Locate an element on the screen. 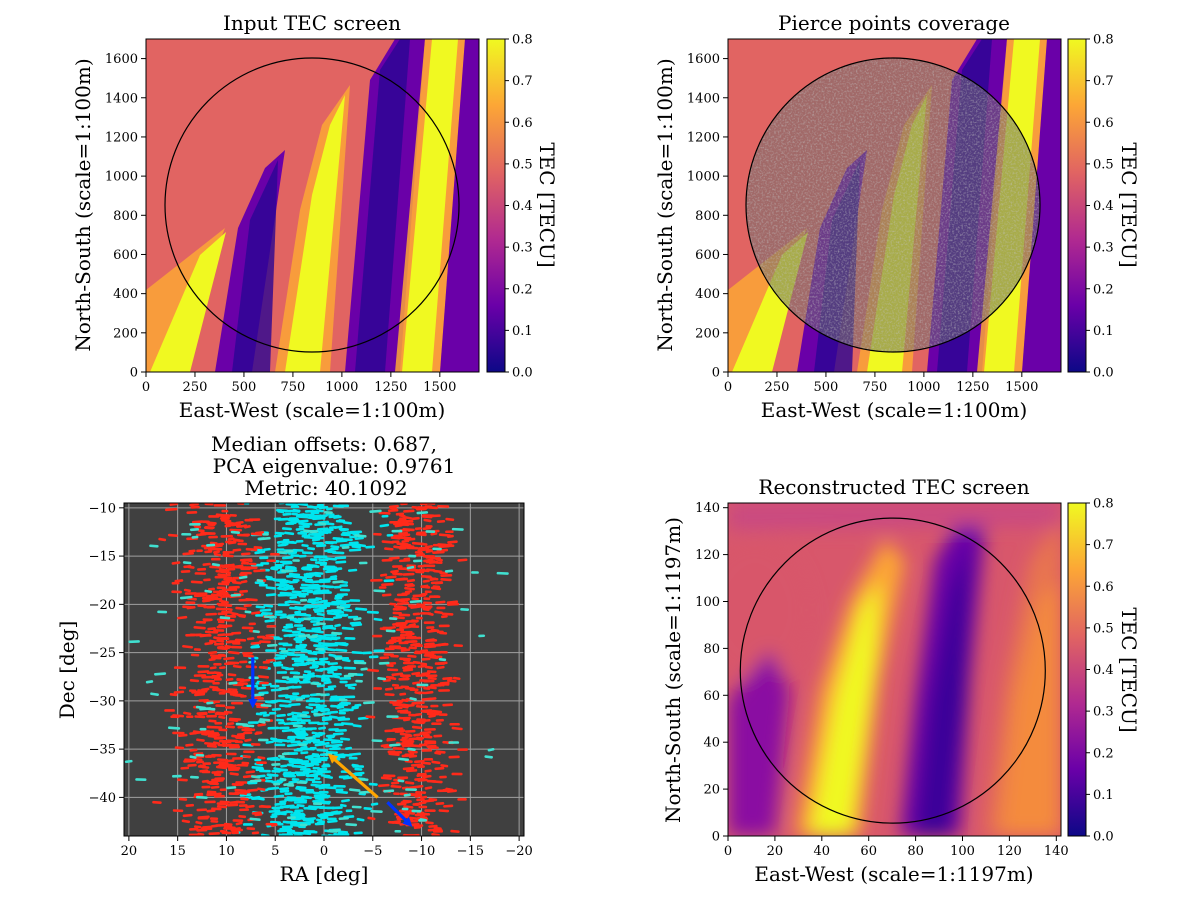  x-tick-label: 60 is located at coordinates (868, 851).